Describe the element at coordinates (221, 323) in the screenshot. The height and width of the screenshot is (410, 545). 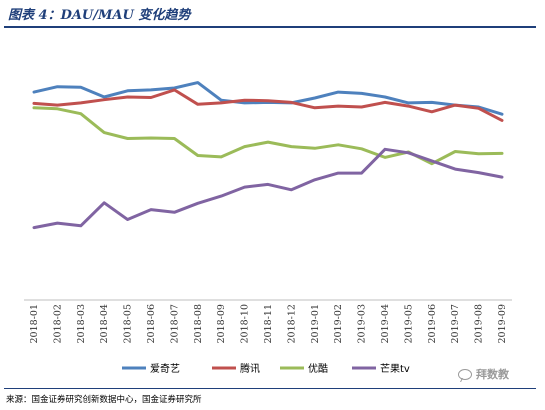
I see `x-tick-label: 2018-09` at that location.